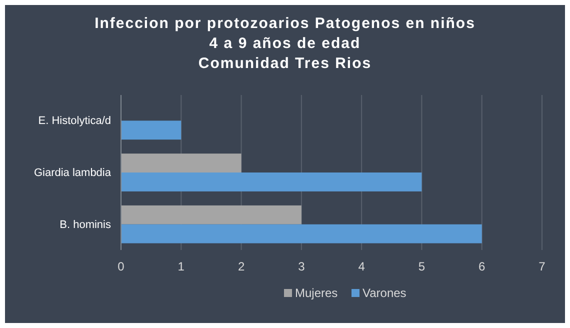  I want to click on x-tick-label: 0, so click(121, 267).